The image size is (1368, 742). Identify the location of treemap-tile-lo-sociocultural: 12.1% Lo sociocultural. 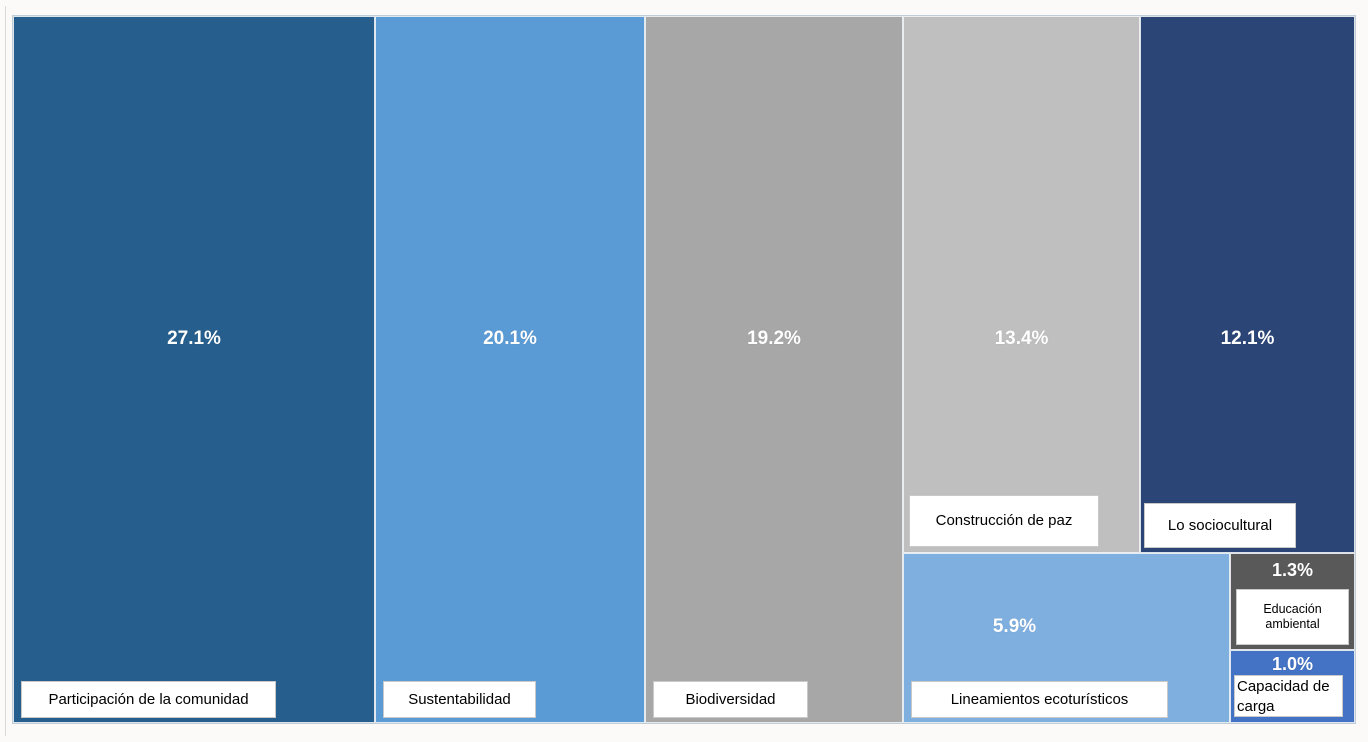
(1247, 284).